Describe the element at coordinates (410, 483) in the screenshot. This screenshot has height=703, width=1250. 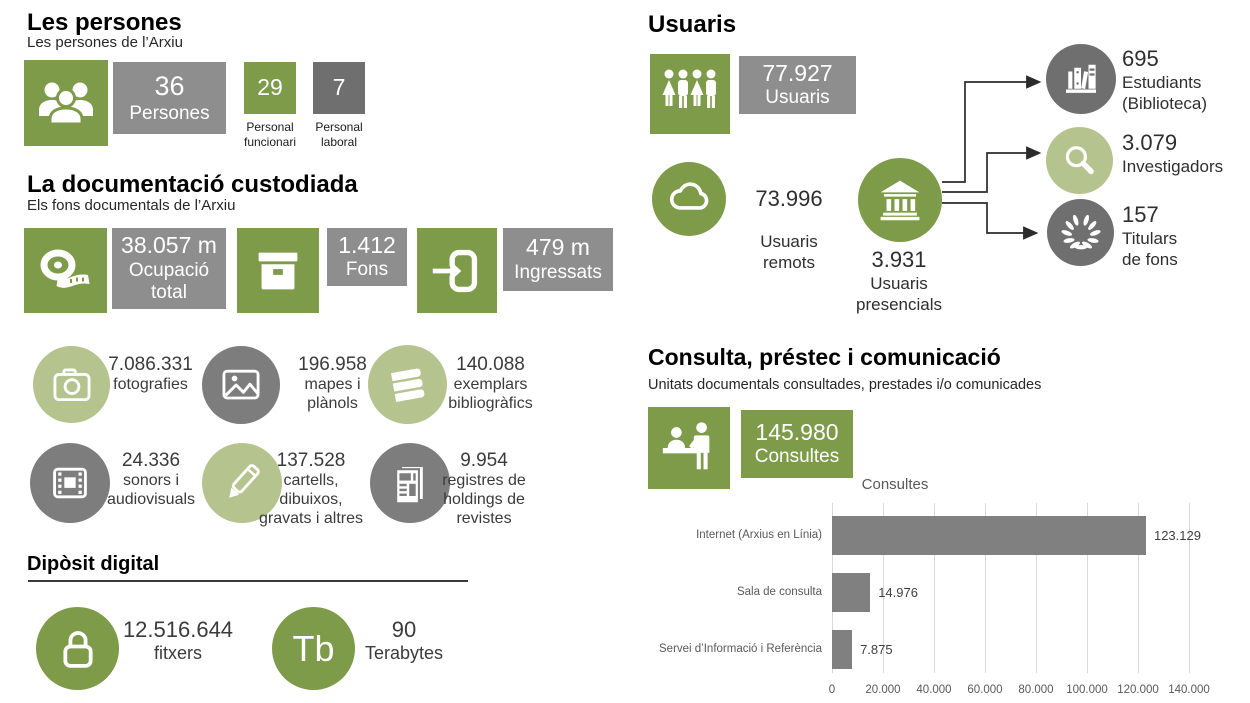
I see `revistes-circle` at that location.